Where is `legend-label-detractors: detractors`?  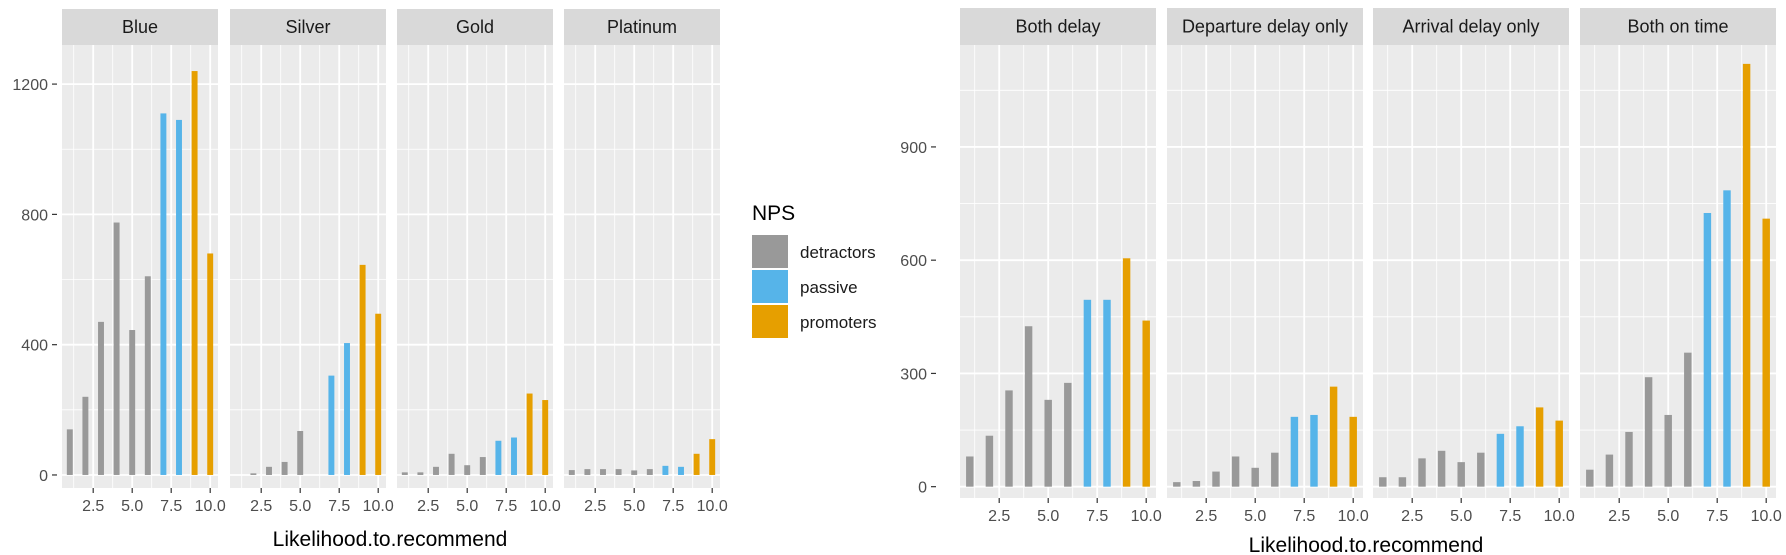
legend-label-detractors: detractors is located at coordinates (838, 252).